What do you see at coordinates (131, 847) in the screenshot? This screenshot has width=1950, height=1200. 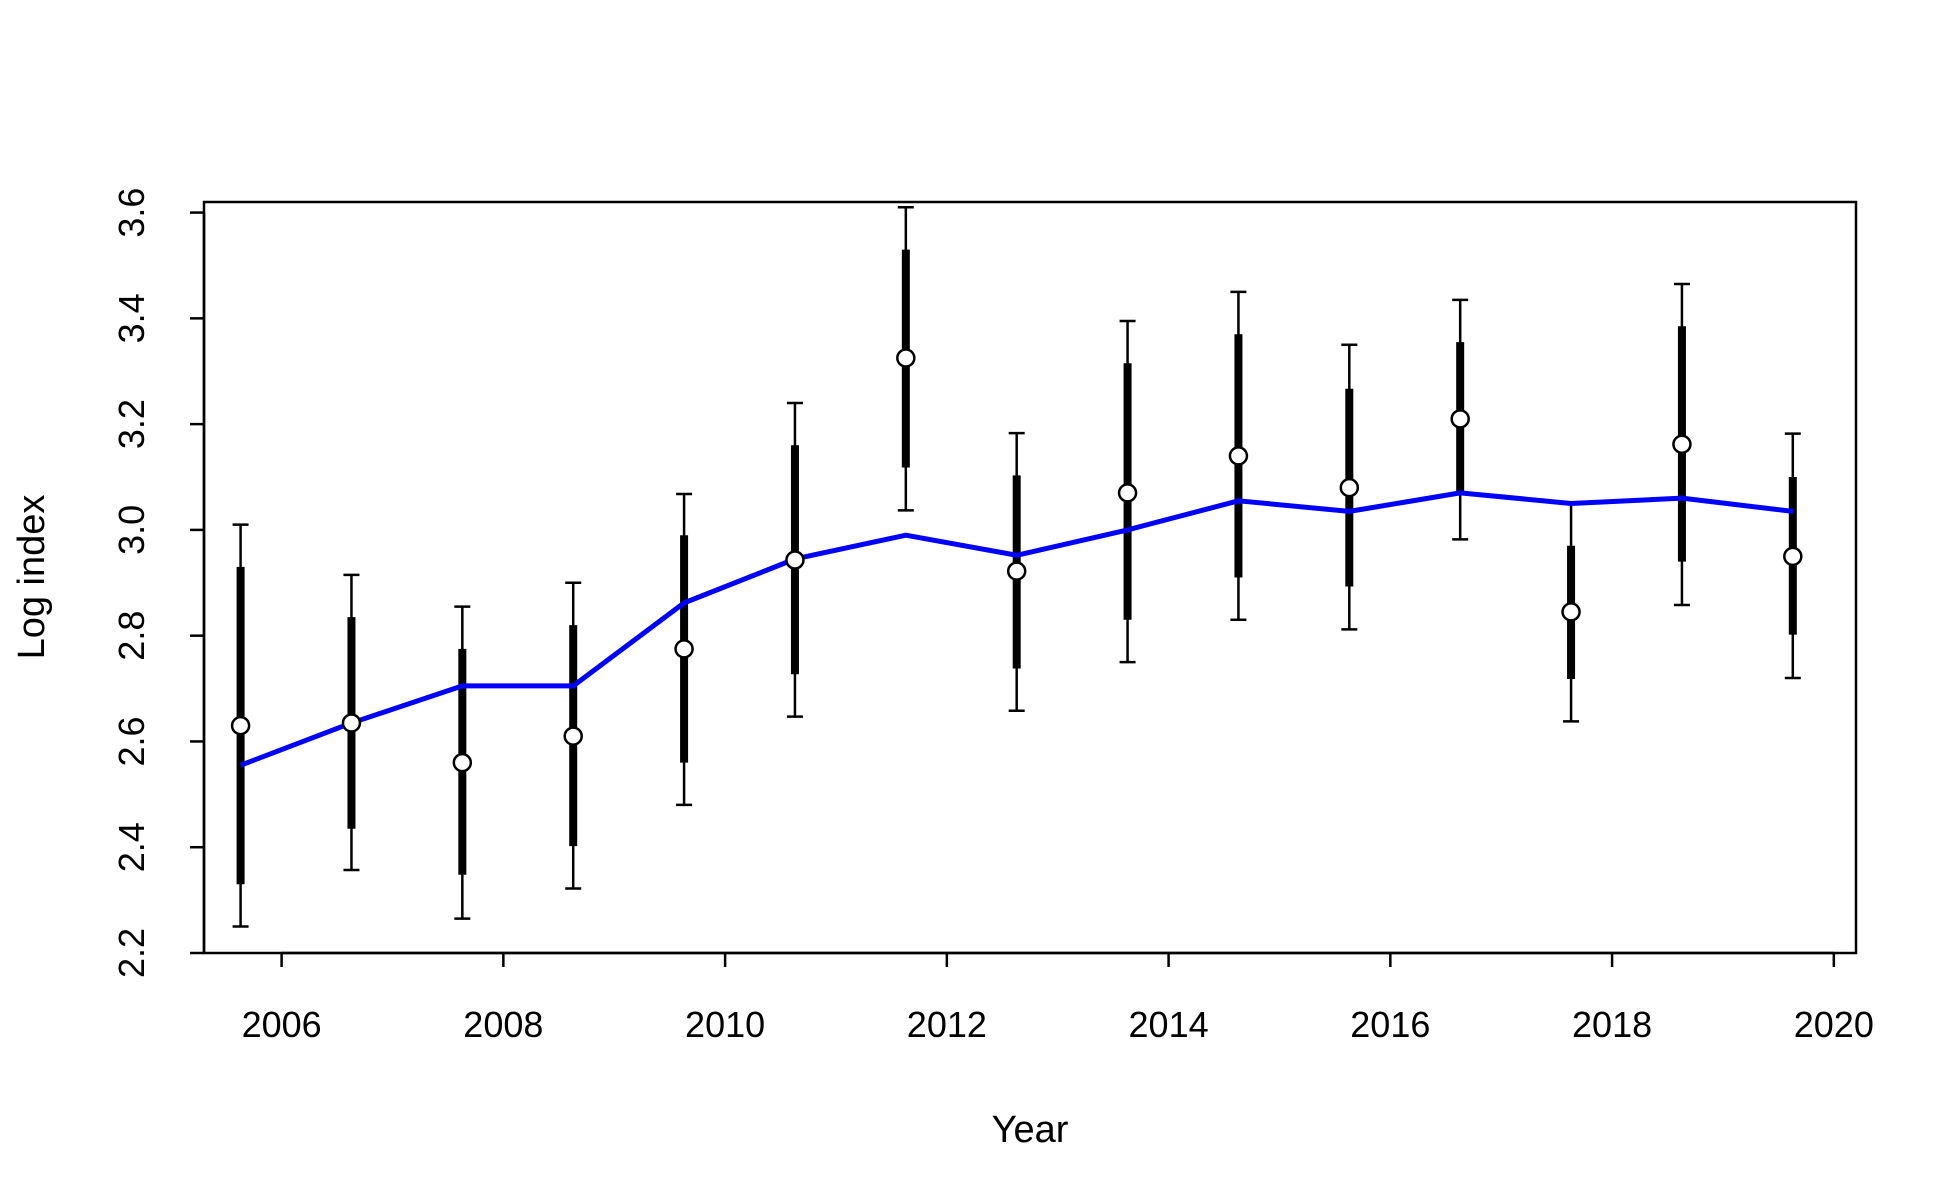 I see `y-tick-label: 2.4` at bounding box center [131, 847].